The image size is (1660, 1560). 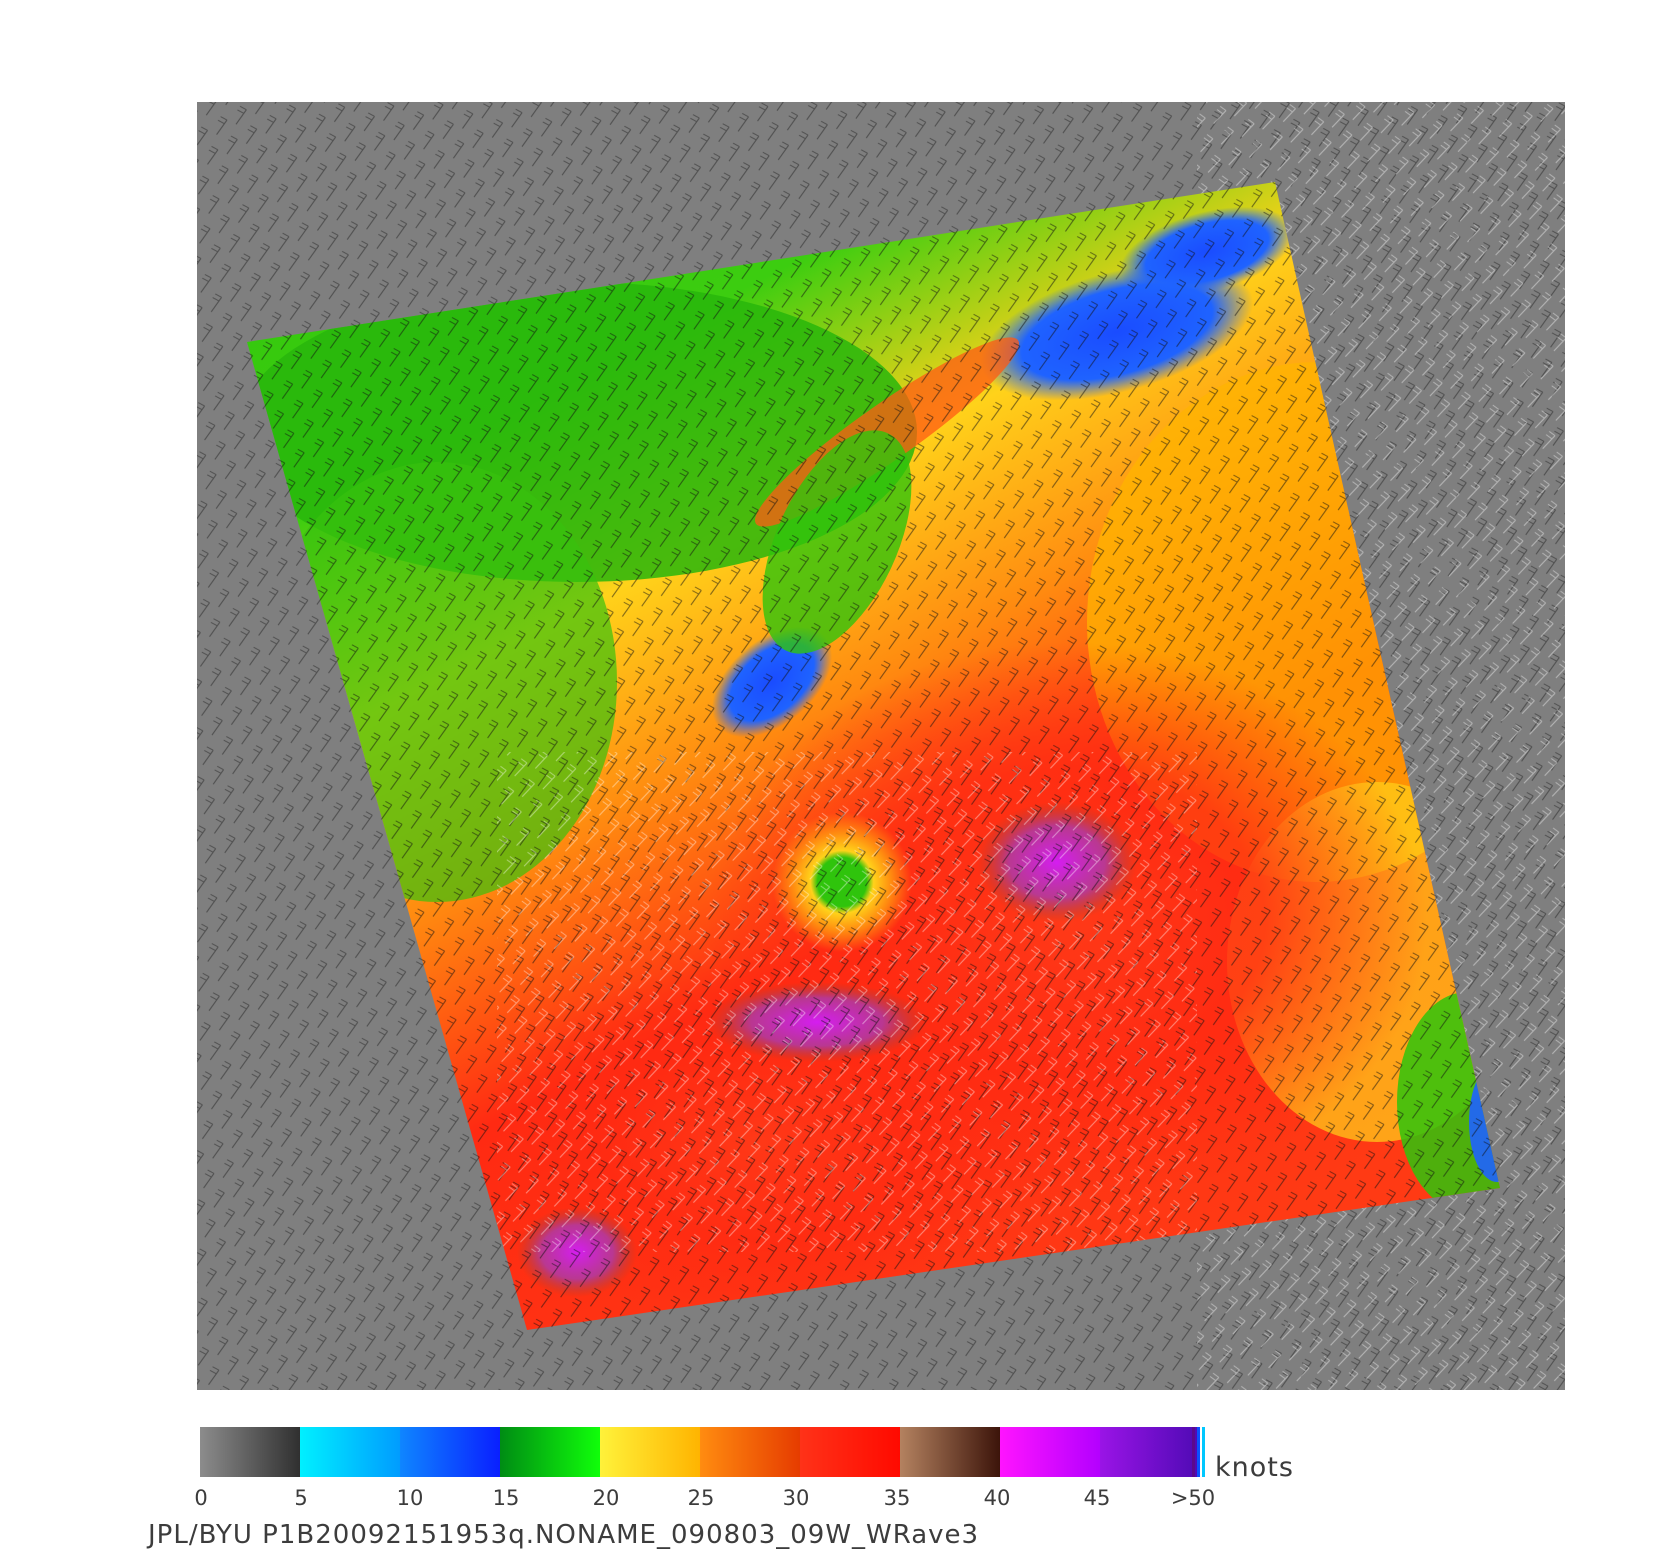 I want to click on colorbar-unit-label: knots, so click(x=1254, y=1467).